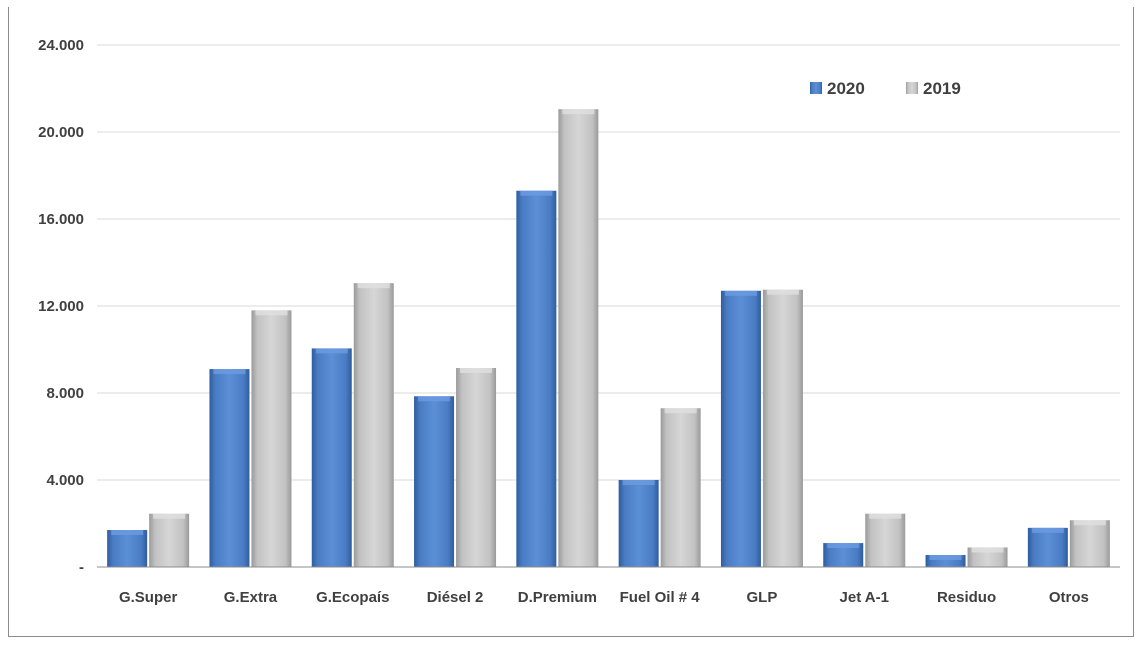 This screenshot has width=1144, height=645. Describe the element at coordinates (966, 597) in the screenshot. I see `x-tick-label: Residuo` at that location.